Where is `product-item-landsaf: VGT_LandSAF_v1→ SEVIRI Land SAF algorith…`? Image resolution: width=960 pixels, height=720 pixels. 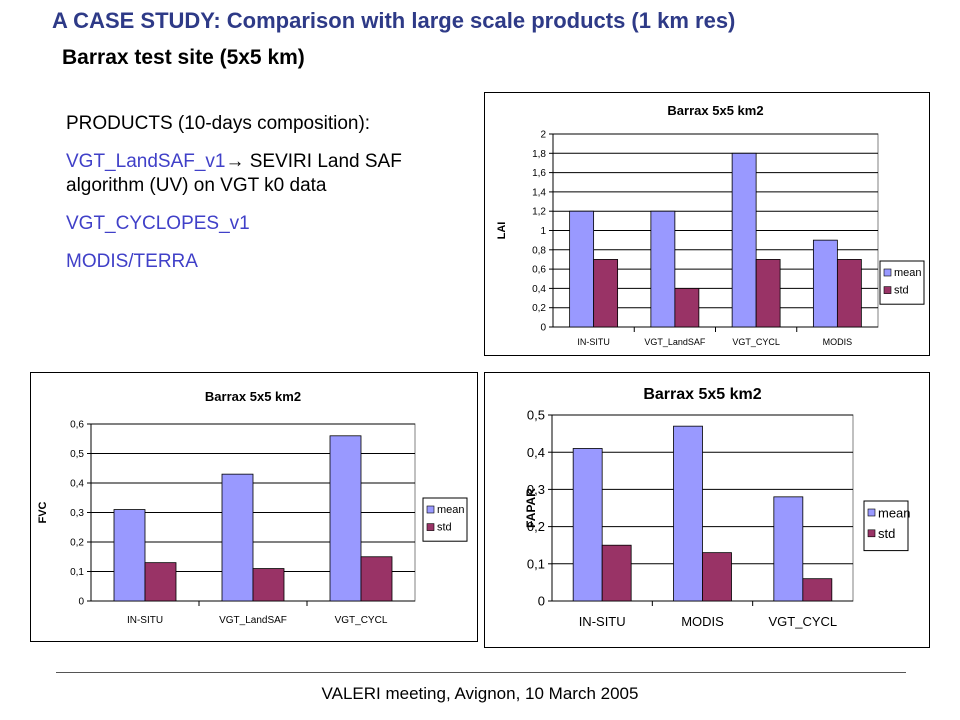 product-item-landsaf: VGT_LandSAF_v1→ SEVIRI Land SAF algorith… is located at coordinates (266, 174).